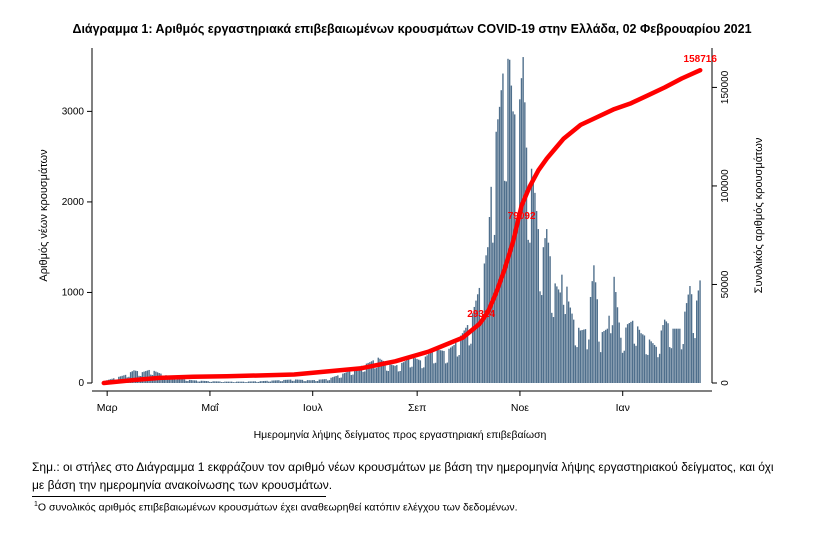 This screenshot has height=536, width=824. I want to click on x-tick-label: Ιαν, so click(623, 408).